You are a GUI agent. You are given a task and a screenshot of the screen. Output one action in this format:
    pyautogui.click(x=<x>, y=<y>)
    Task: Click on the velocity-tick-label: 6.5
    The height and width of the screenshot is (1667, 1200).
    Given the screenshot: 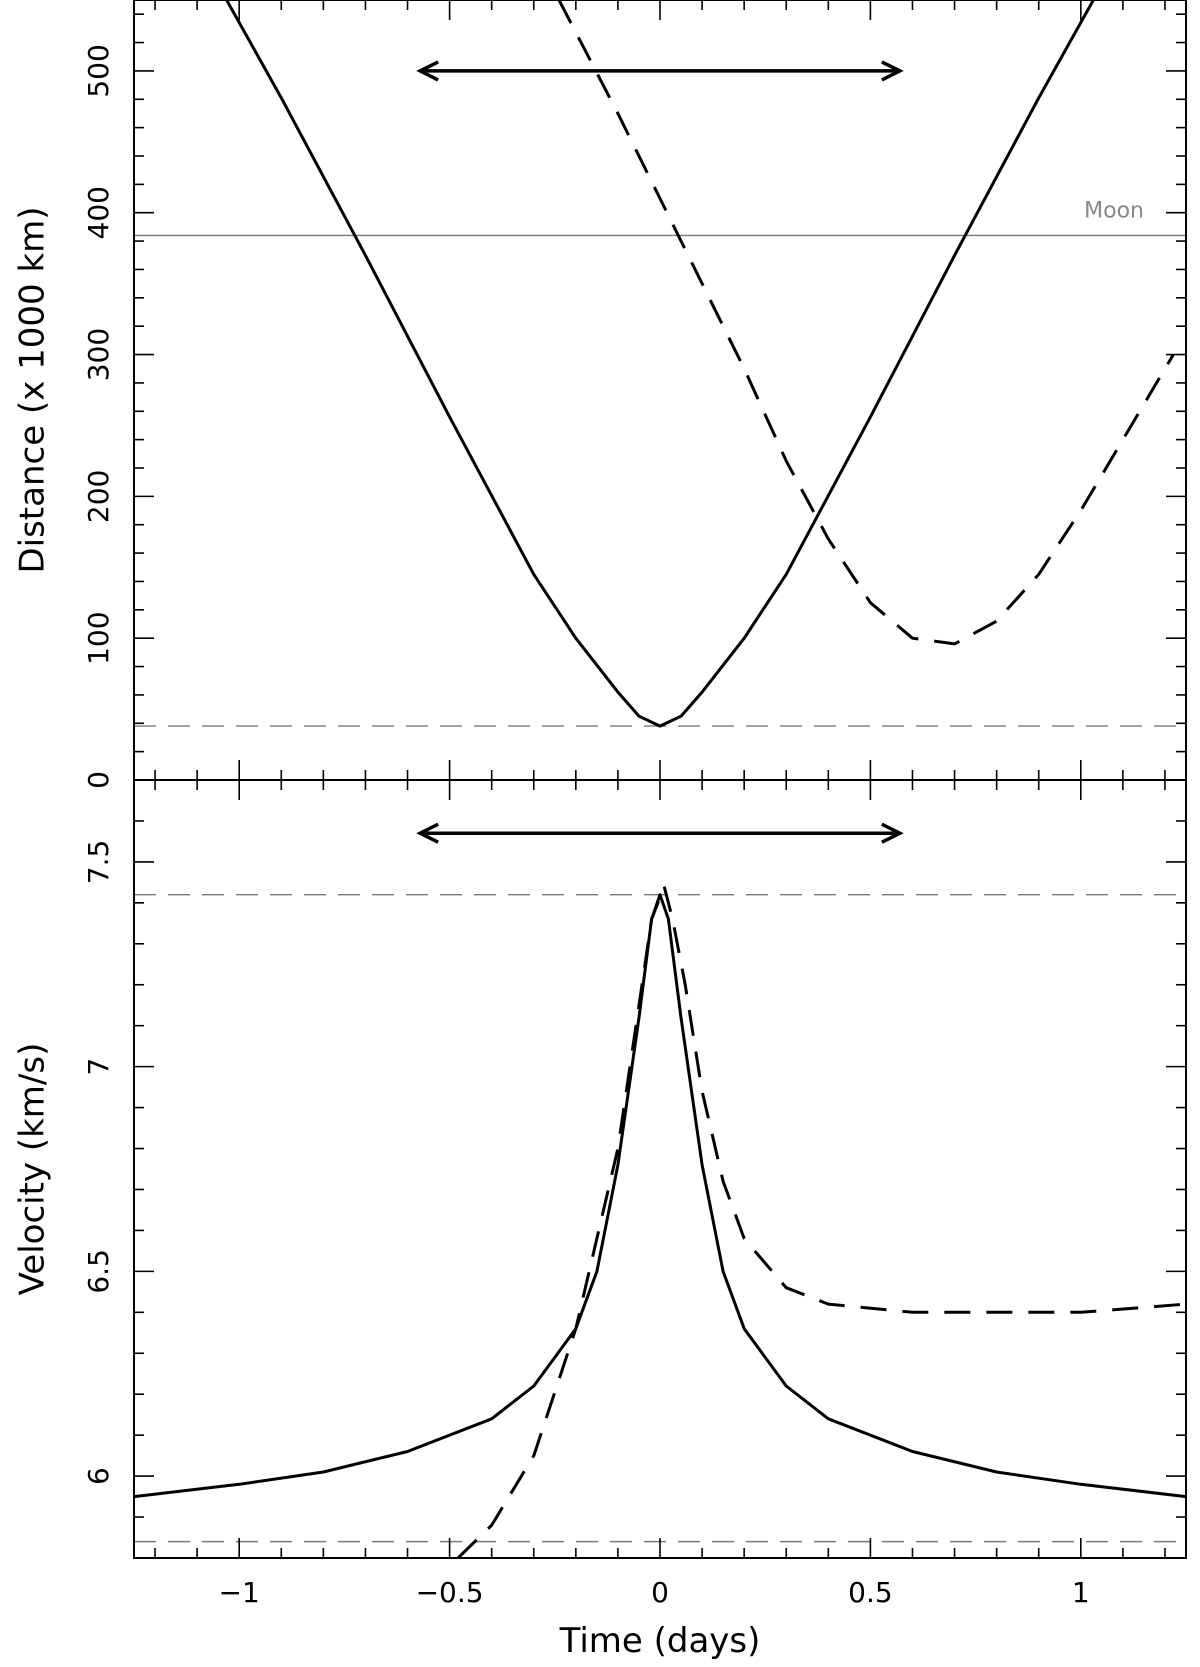 What is the action you would take?
    pyautogui.click(x=98, y=1271)
    